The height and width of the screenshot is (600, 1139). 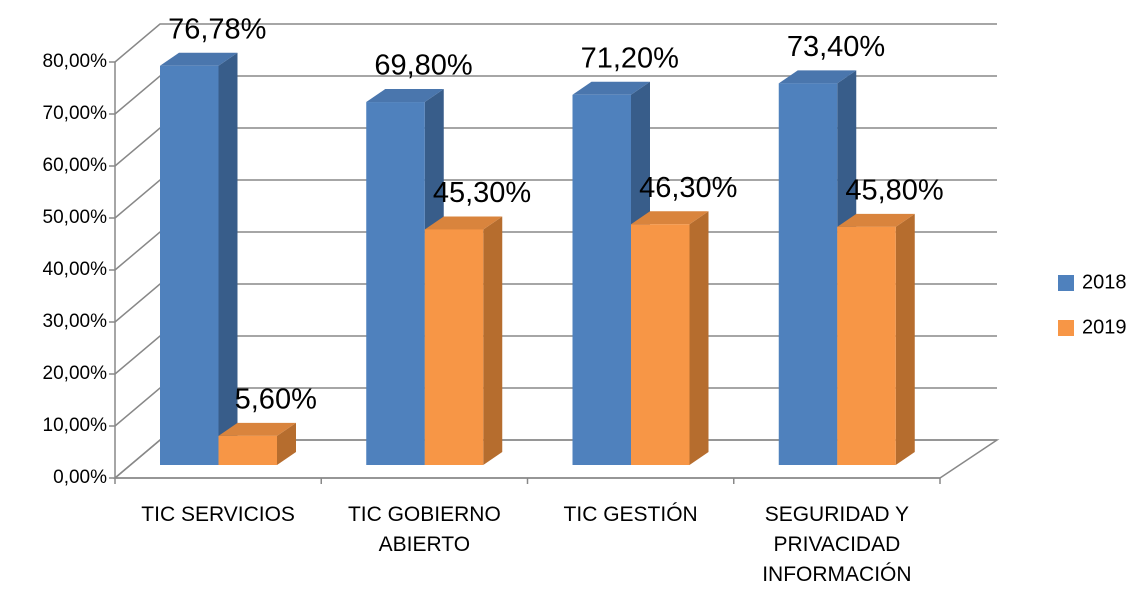 What do you see at coordinates (75, 217) in the screenshot?
I see `y-tick-label: 50,00%` at bounding box center [75, 217].